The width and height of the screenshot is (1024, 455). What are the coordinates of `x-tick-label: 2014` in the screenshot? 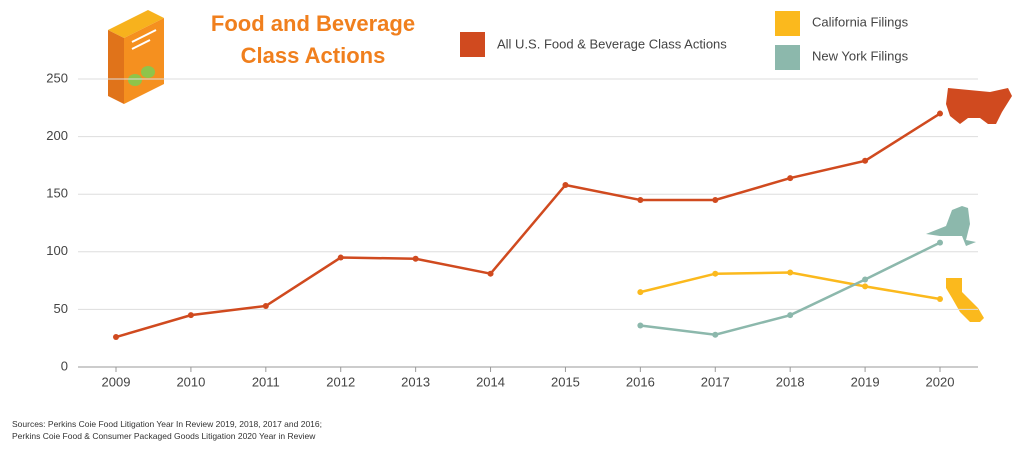 It's located at (490, 381).